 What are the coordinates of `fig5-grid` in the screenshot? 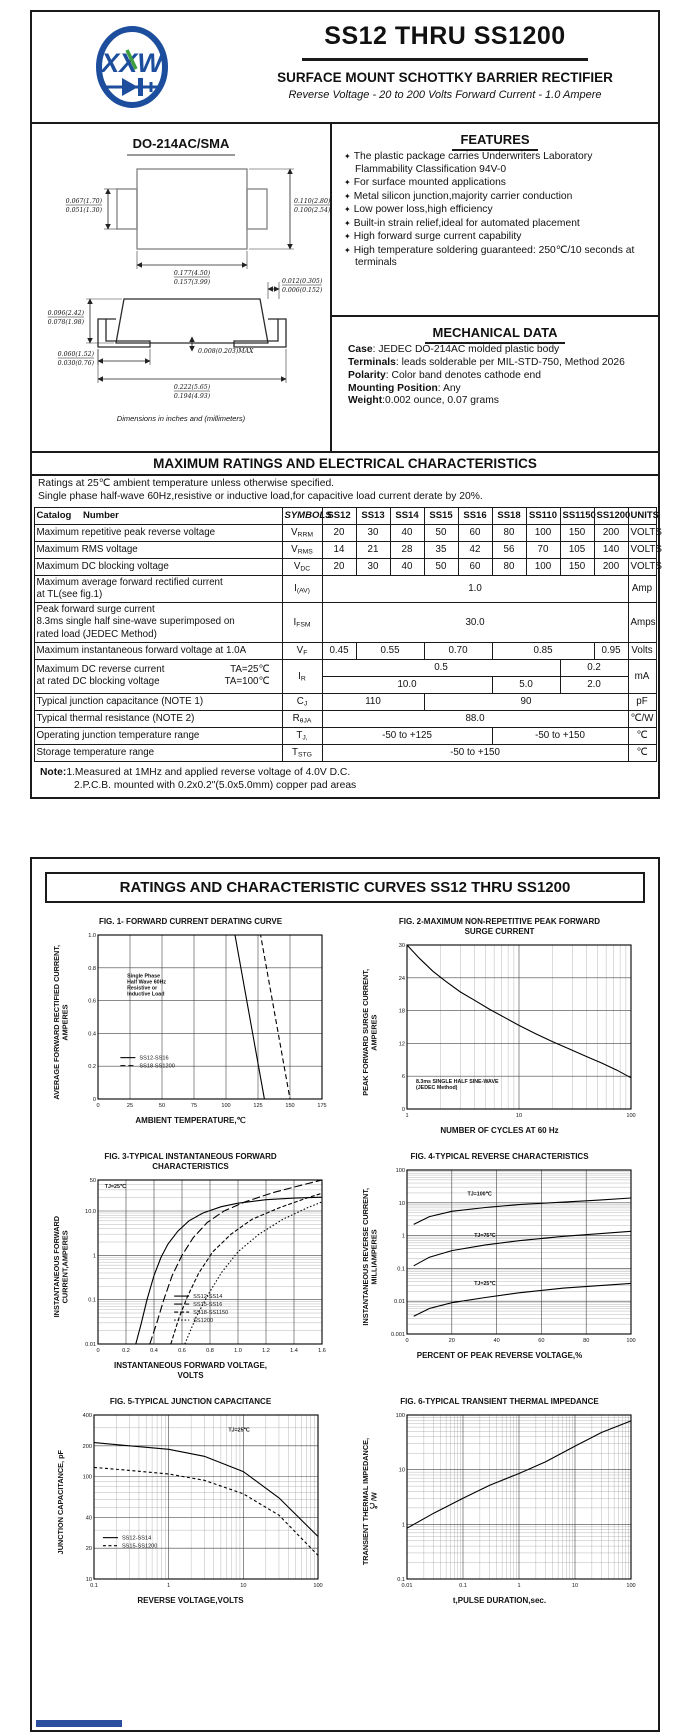 It's located at (206, 1497).